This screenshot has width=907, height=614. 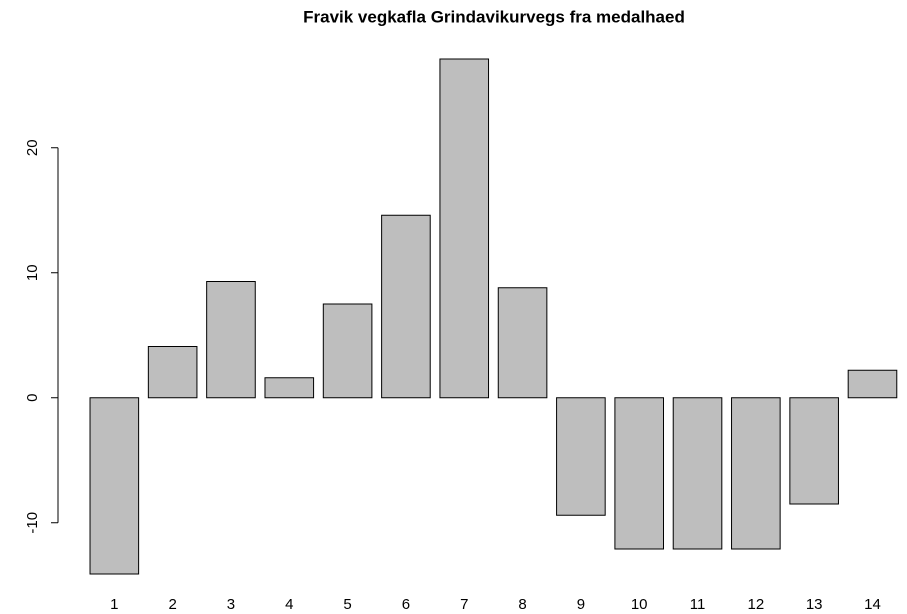 I want to click on x-tick-label: 3, so click(x=231, y=604).